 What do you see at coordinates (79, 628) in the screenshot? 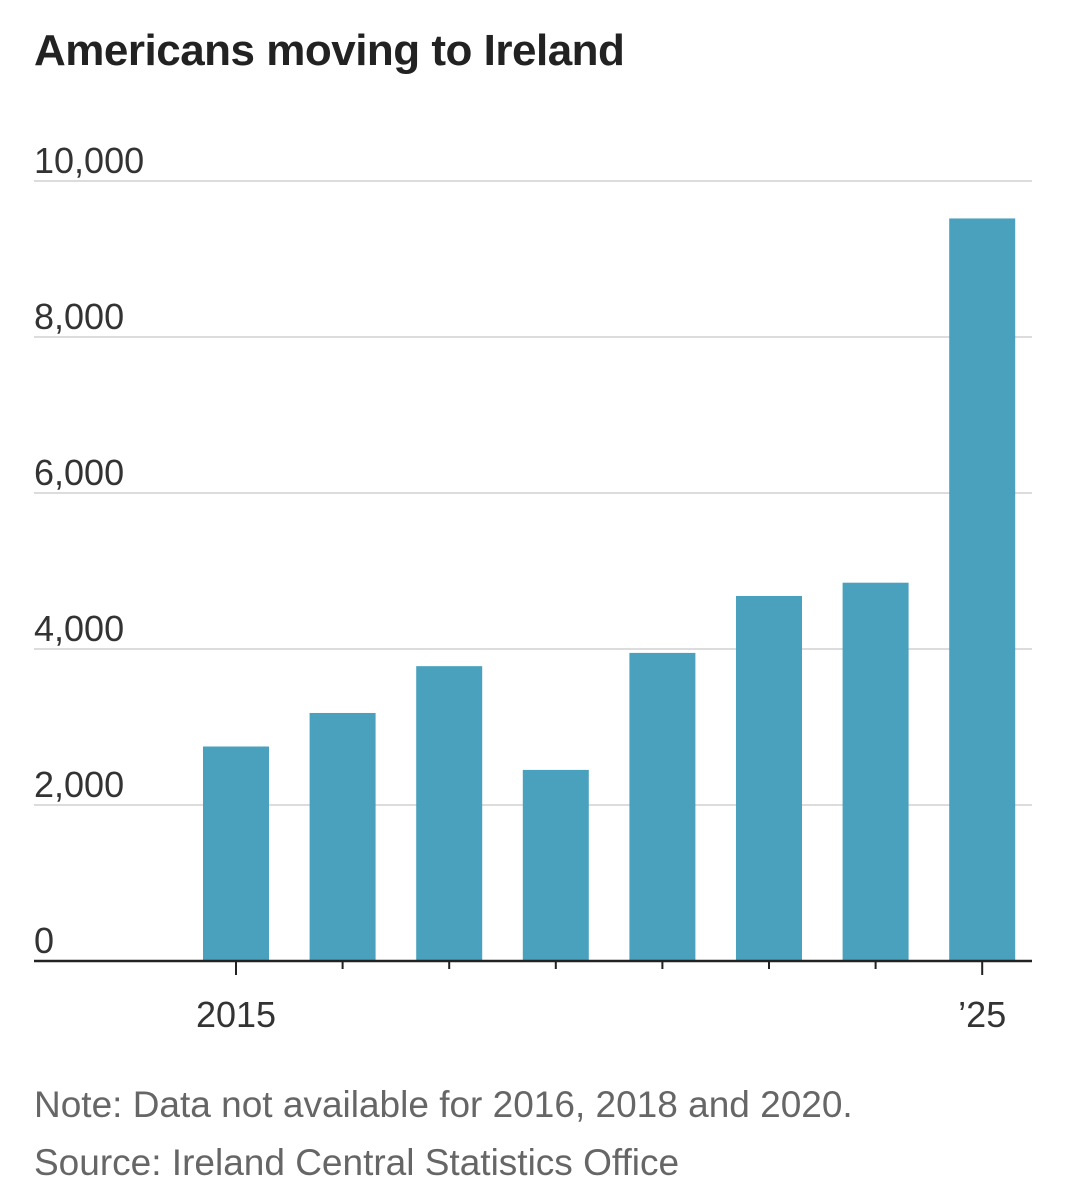
I see `y-tick-label: 4,000` at bounding box center [79, 628].